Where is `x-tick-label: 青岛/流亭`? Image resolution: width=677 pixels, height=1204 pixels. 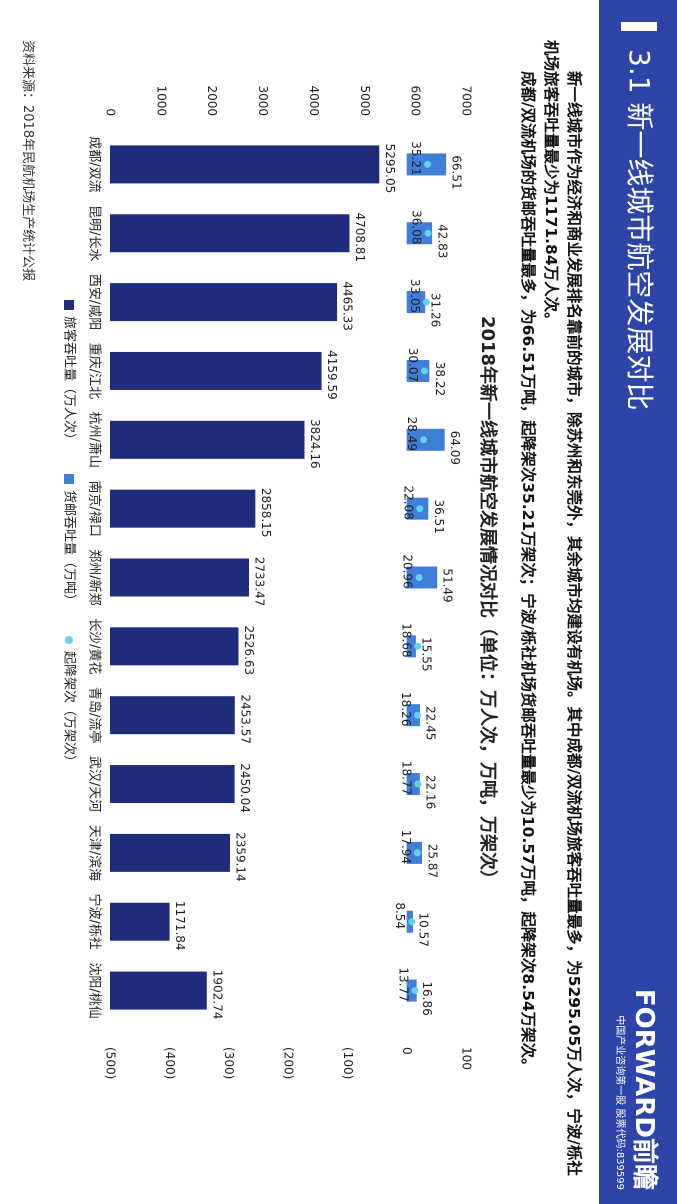
x-tick-label: 青岛/流亭 is located at coordinates (95, 715).